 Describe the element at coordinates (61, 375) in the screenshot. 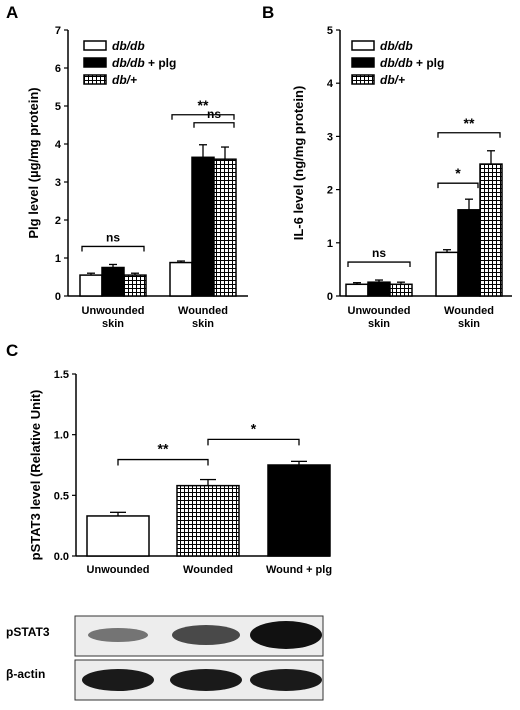

I see `y-tick-label: 1.5` at that location.